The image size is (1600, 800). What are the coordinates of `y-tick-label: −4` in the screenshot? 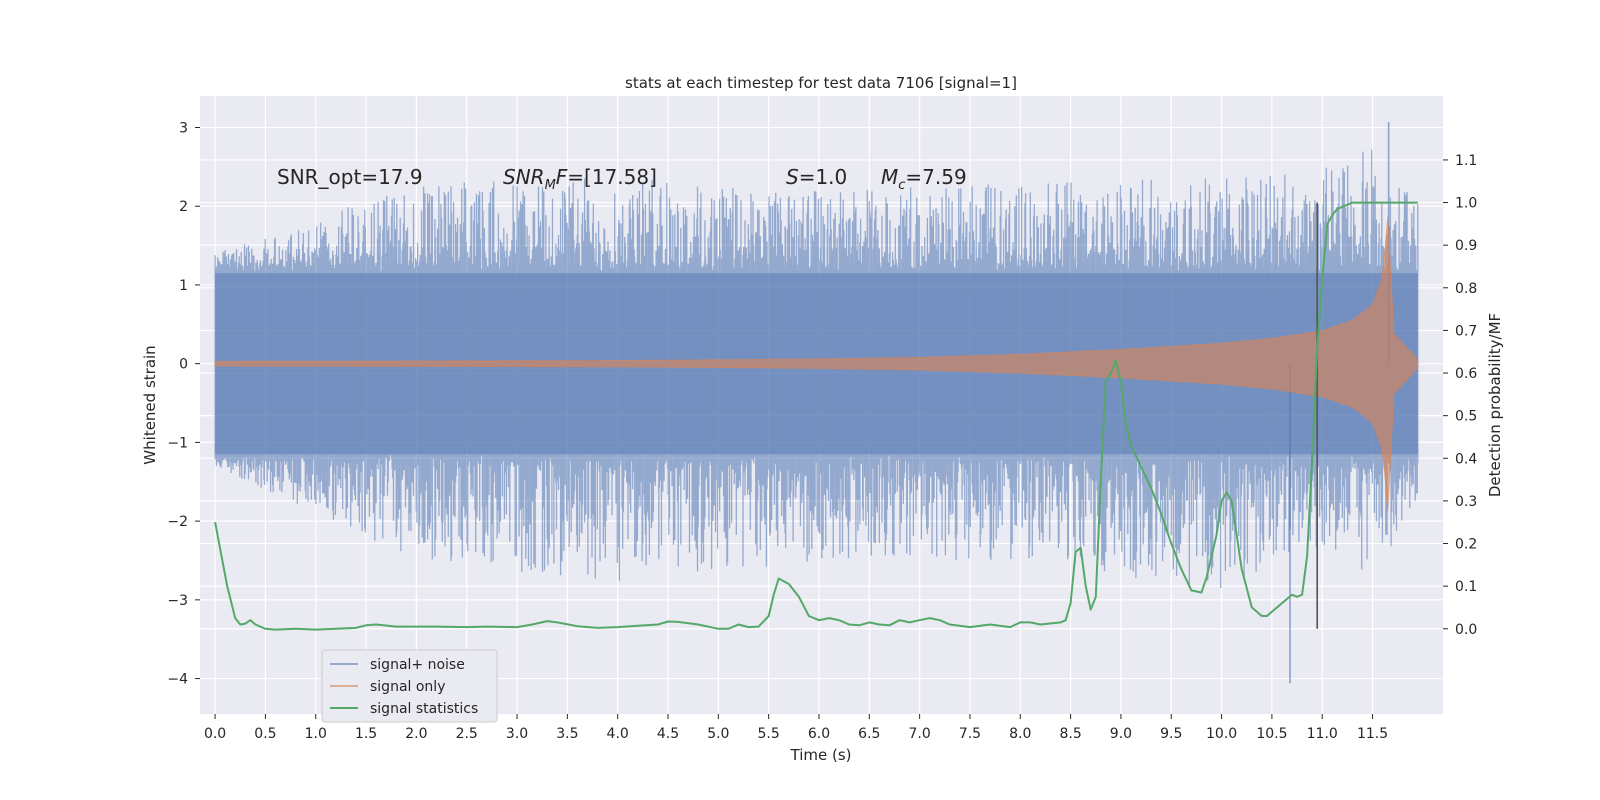 It's located at (177, 680).